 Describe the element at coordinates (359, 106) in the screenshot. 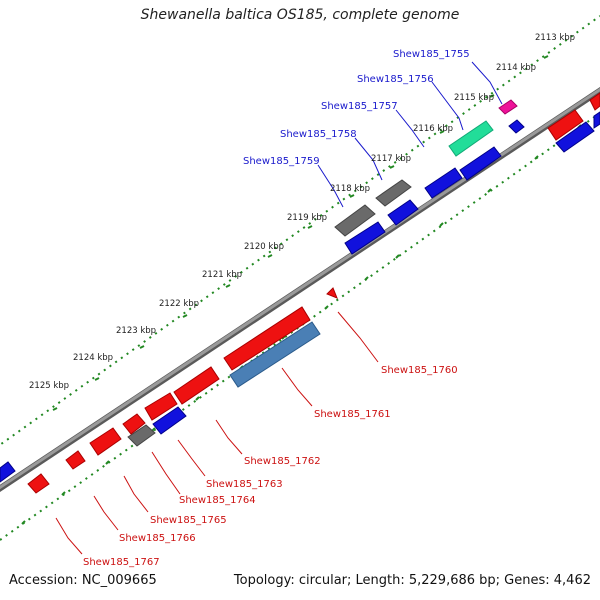

I see `gene-label: Shew185_1757` at that location.